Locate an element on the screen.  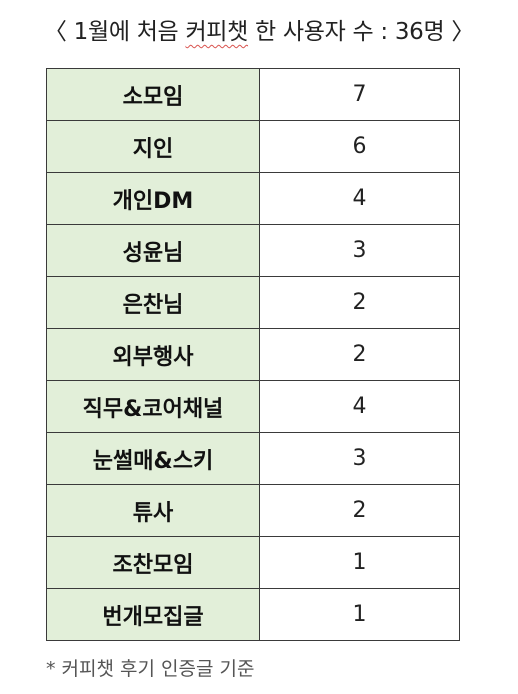
table-row: 지인 6 is located at coordinates (253, 146).